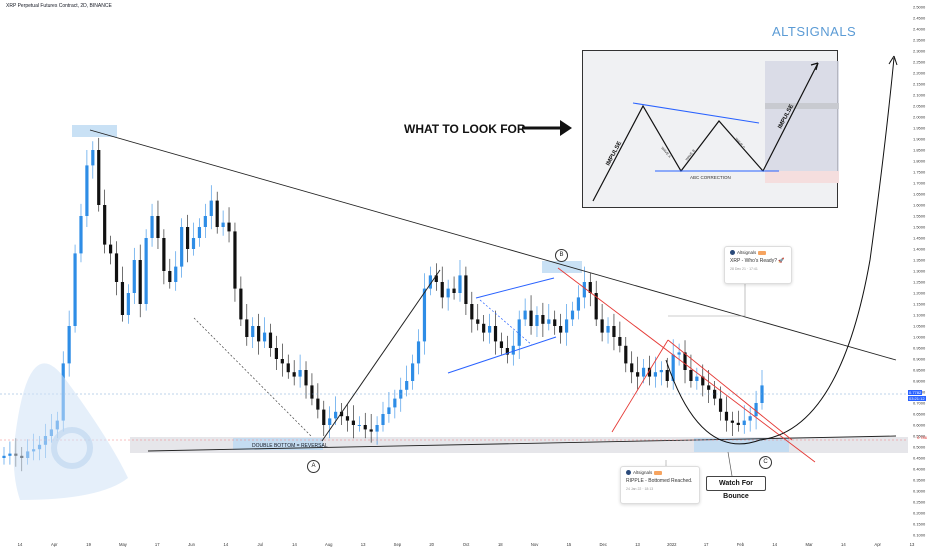 The image size is (932, 550). I want to click on logo-watermark-ring, so click(72, 448).